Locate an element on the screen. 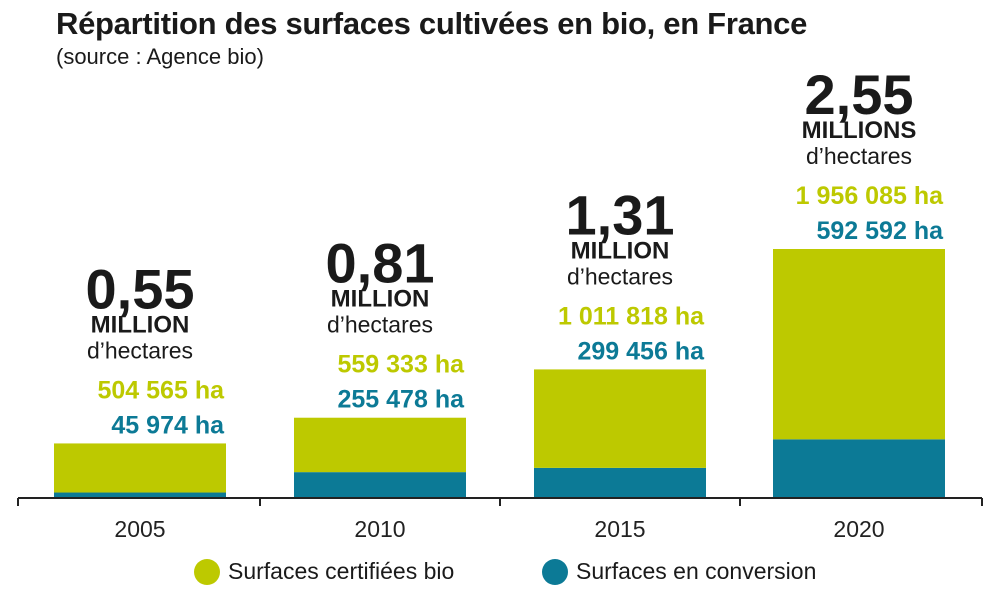  data-label-certified-2010: 559 333 ha is located at coordinates (402, 365).